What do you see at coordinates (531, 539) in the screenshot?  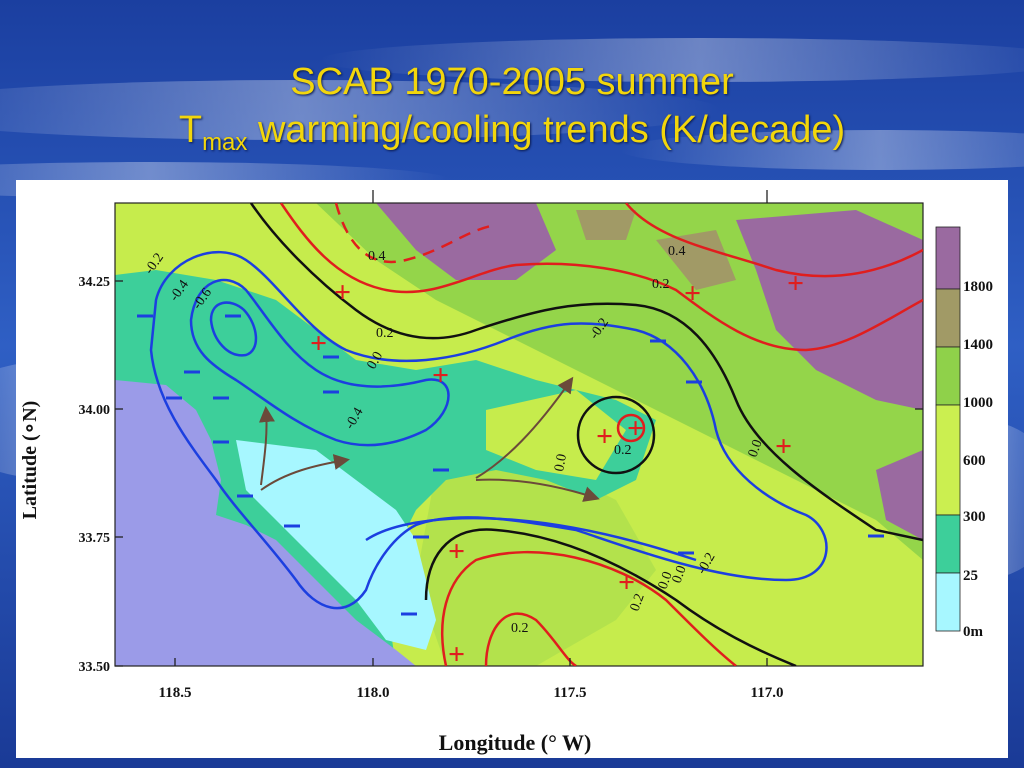 I see `contour-blue-south` at bounding box center [531, 539].